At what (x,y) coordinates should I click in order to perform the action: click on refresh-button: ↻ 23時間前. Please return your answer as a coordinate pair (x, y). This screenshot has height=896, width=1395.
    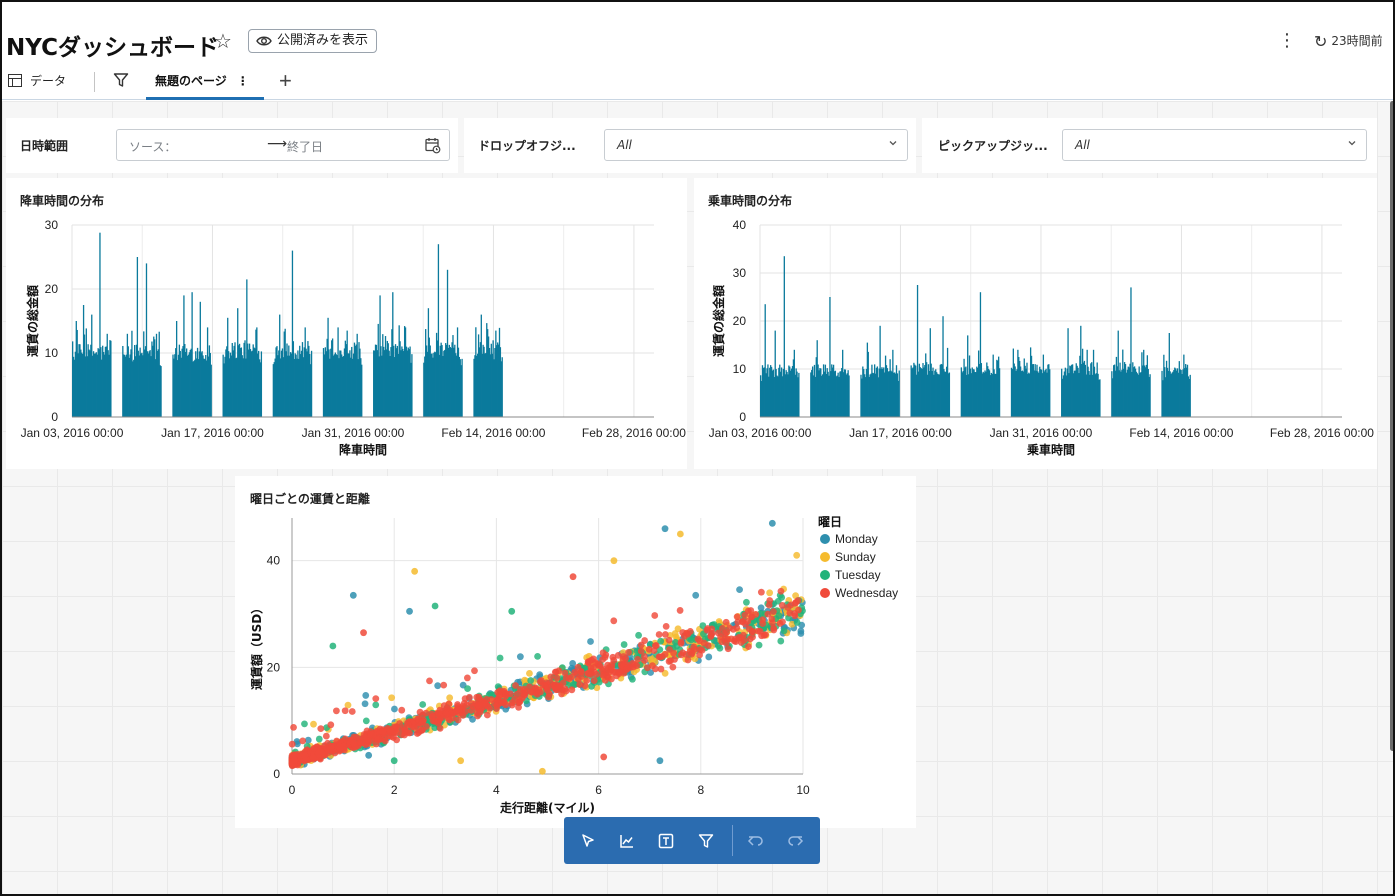
    Looking at the image, I should click on (1348, 41).